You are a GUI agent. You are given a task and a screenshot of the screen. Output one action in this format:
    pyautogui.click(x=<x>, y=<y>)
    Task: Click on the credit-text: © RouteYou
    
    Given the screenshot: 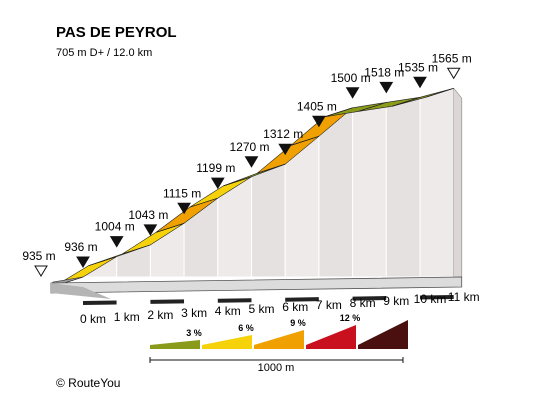 What is the action you would take?
    pyautogui.click(x=88, y=383)
    